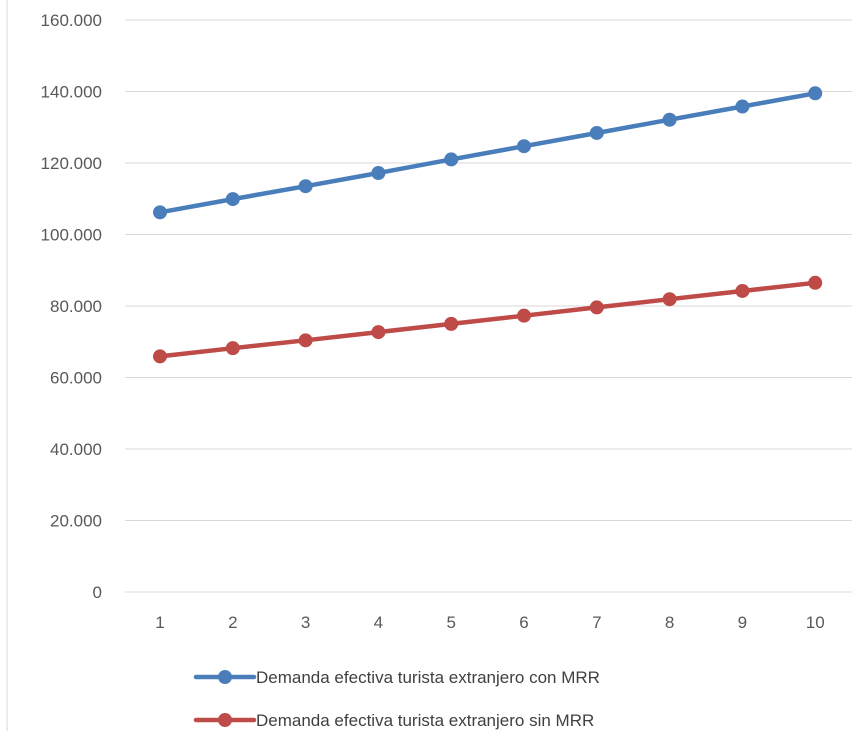  Describe the element at coordinates (669, 622) in the screenshot. I see `x-tick-label: 8` at that location.